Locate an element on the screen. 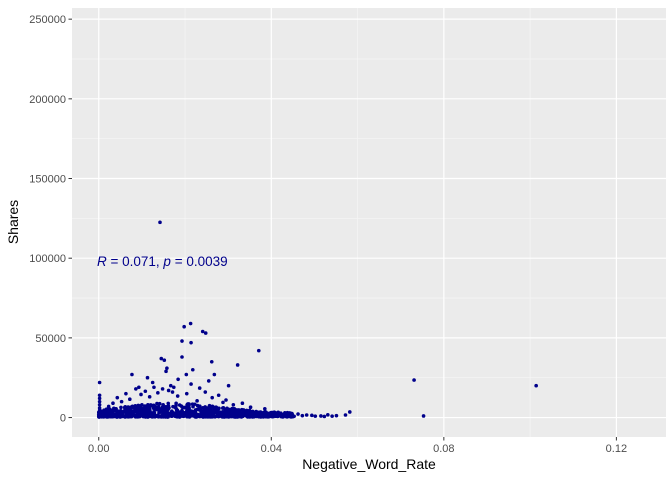 Image resolution: width=672 pixels, height=480 pixels. annotation-r-symbol: R is located at coordinates (102, 261).